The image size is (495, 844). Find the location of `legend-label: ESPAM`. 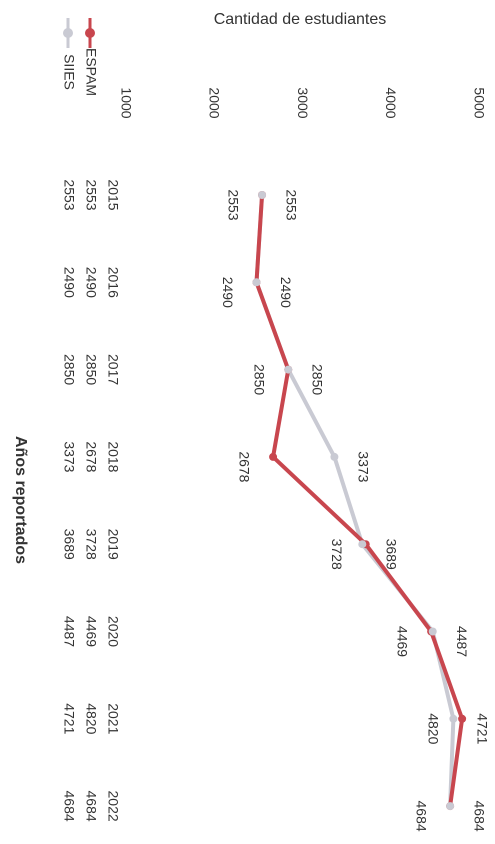

legend-label: ESPAM is located at coordinates (91, 72).